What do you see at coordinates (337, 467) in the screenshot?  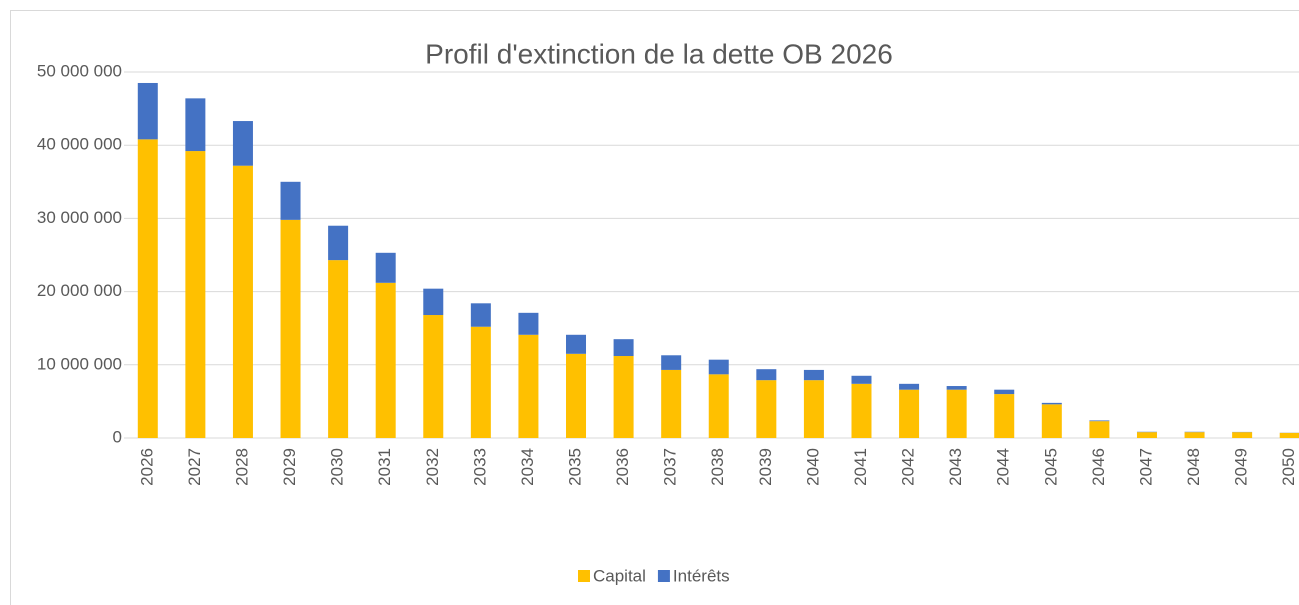 I see `x-tick-label: 2030` at bounding box center [337, 467].